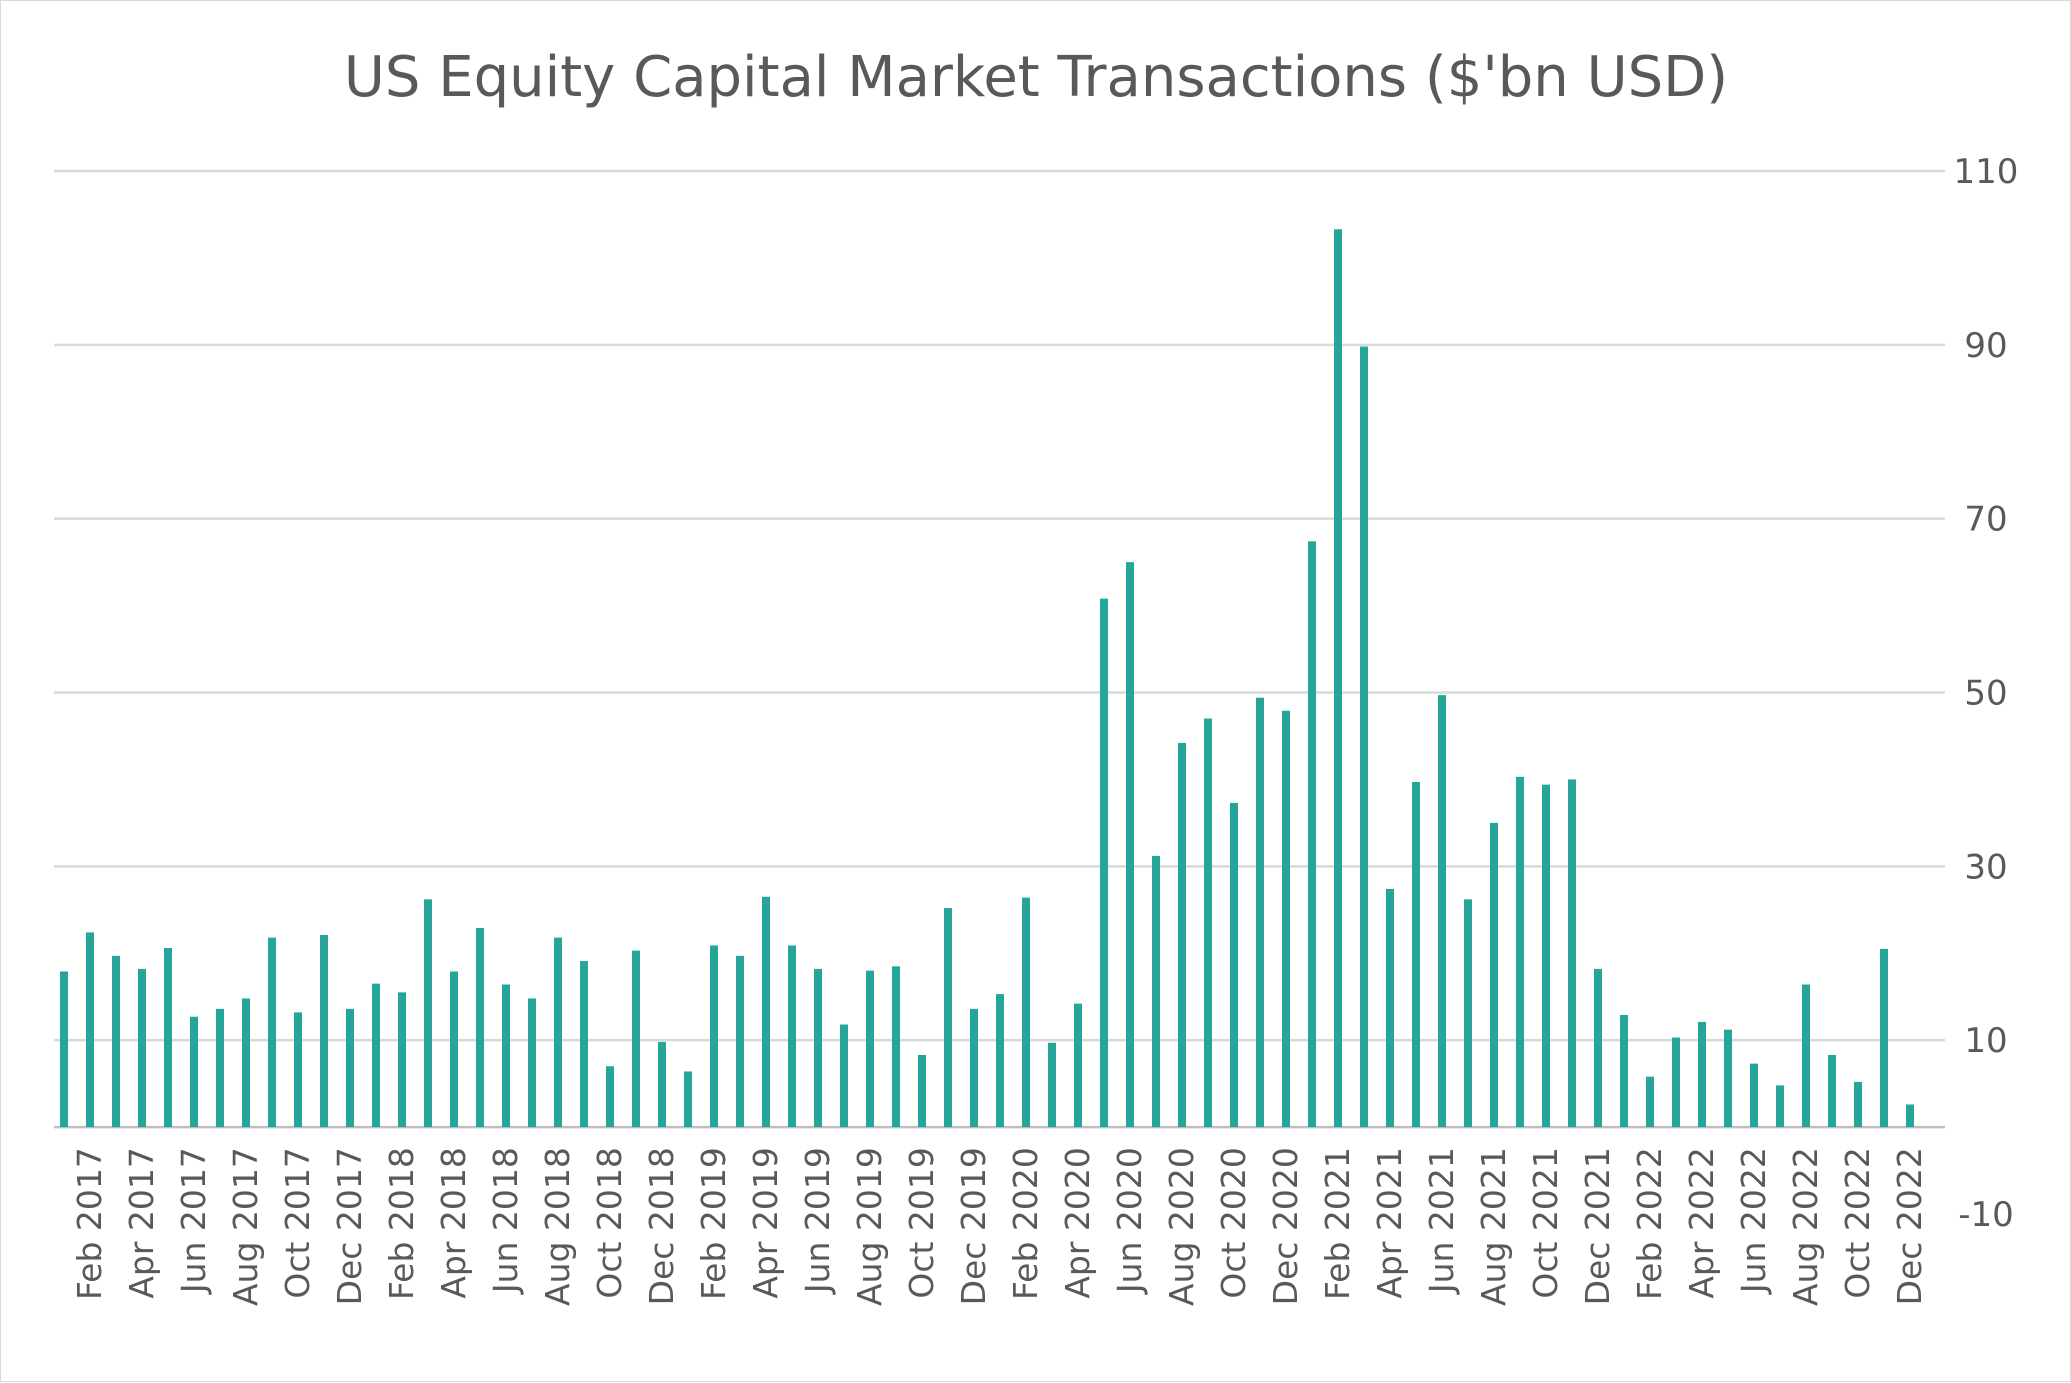 The width and height of the screenshot is (2071, 1383). Describe the element at coordinates (1337, 1223) in the screenshot. I see `x-tick-label: Feb 2021` at that location.